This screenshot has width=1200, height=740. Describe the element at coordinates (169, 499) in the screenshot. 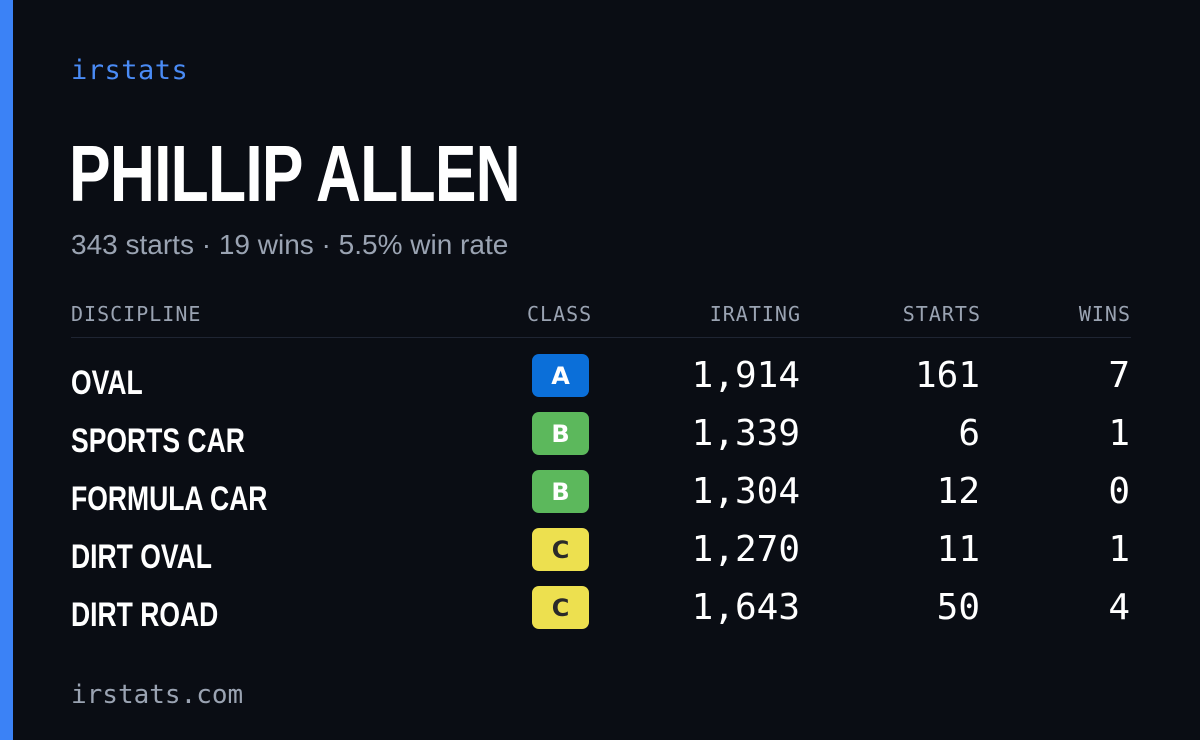

I see `discipline-name: FORMULA CAR` at that location.